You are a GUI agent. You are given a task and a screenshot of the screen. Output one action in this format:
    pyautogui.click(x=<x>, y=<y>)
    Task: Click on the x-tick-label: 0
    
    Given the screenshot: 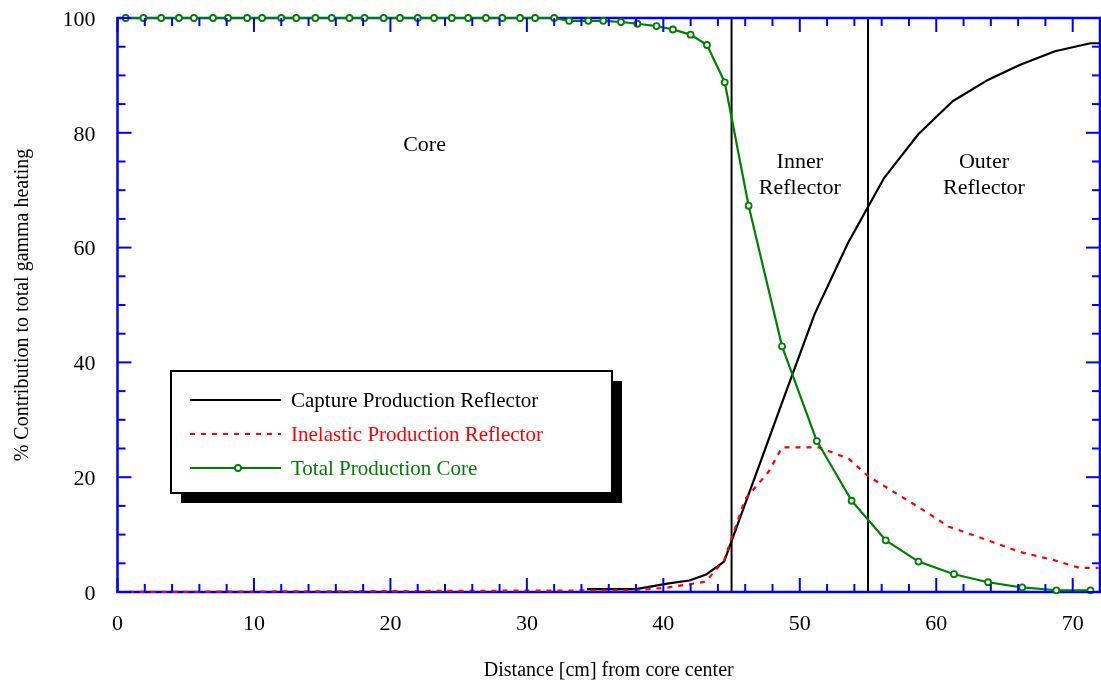 What is the action you would take?
    pyautogui.click(x=117, y=622)
    